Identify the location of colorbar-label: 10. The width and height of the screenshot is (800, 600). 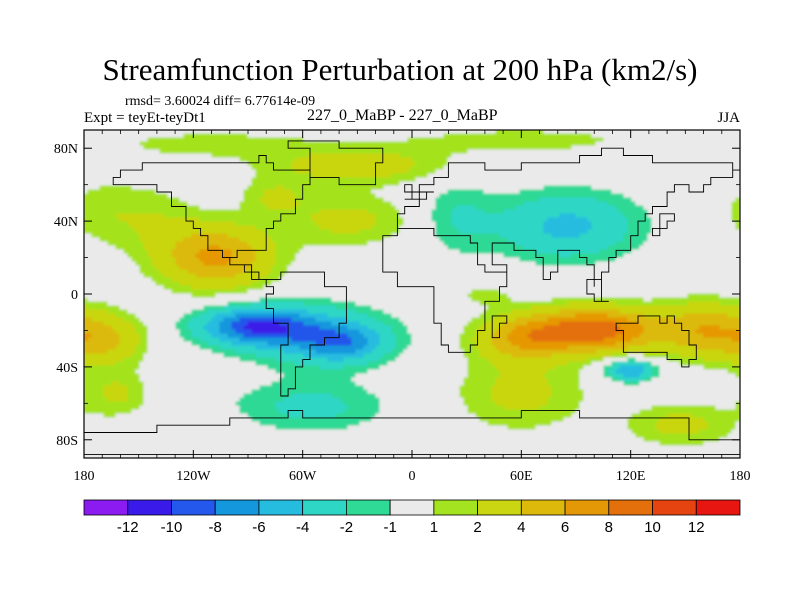
(652, 527).